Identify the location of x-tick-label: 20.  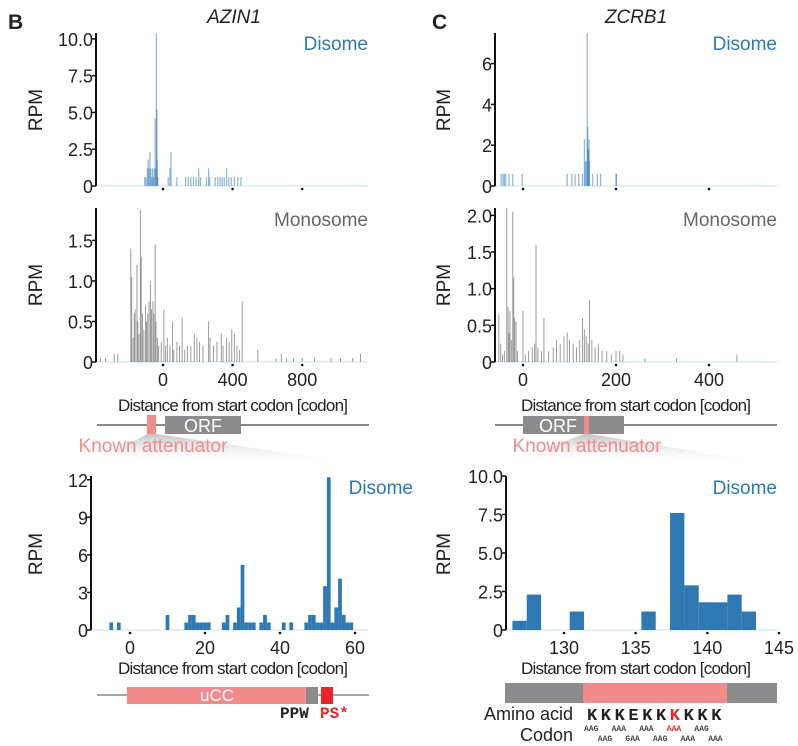
(205, 648).